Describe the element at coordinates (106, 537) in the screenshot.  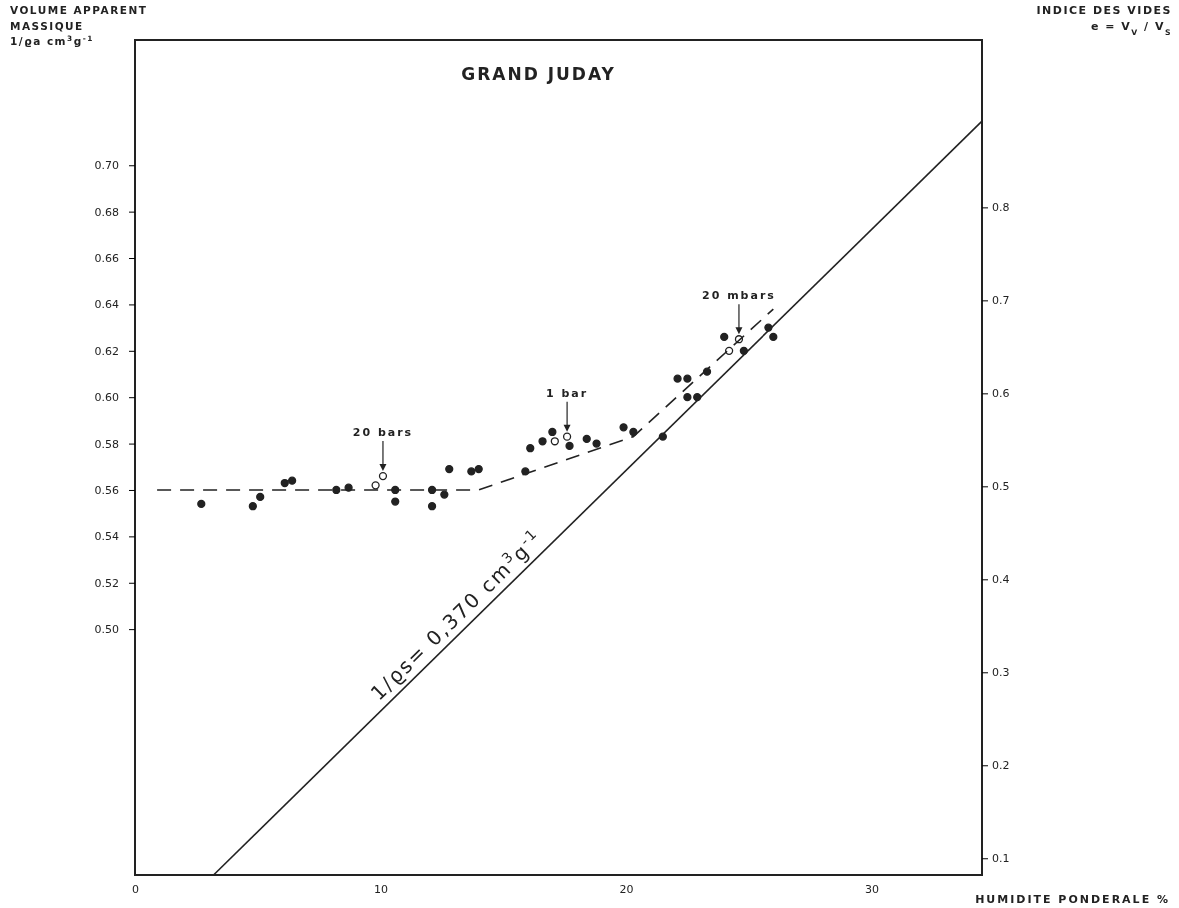
I see `y-tick-label: 0.54` at that location.